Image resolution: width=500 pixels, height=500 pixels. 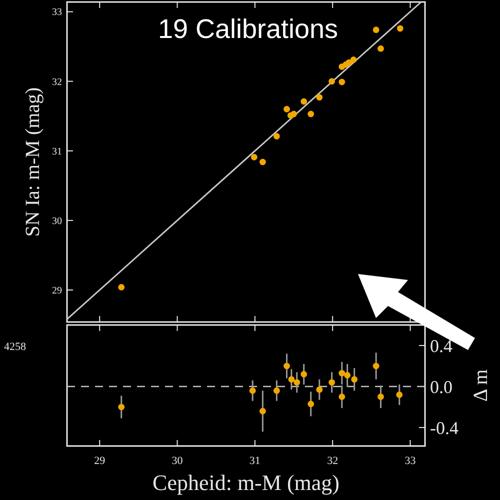 I want to click on x-tick-label: 29, so click(x=100, y=461).